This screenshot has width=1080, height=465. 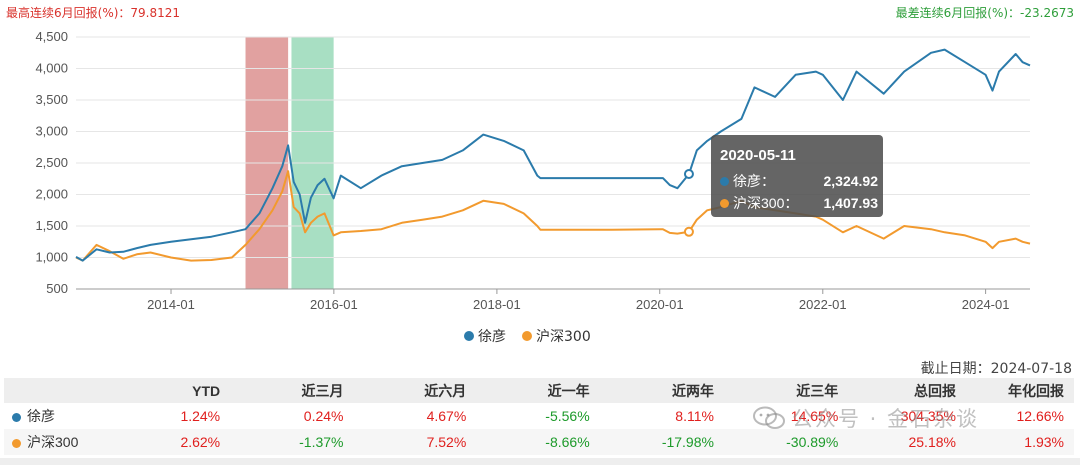 What do you see at coordinates (907, 442) in the screenshot?
I see `table-cell: 25.18%` at bounding box center [907, 442].